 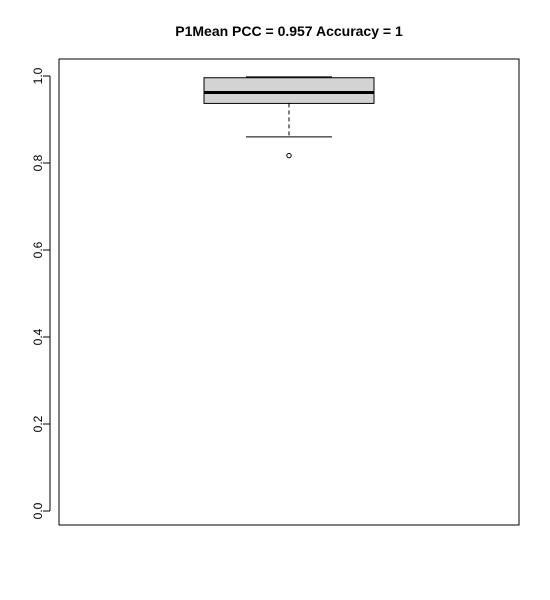 I want to click on y-tick-label: 0.8, so click(x=38, y=162).